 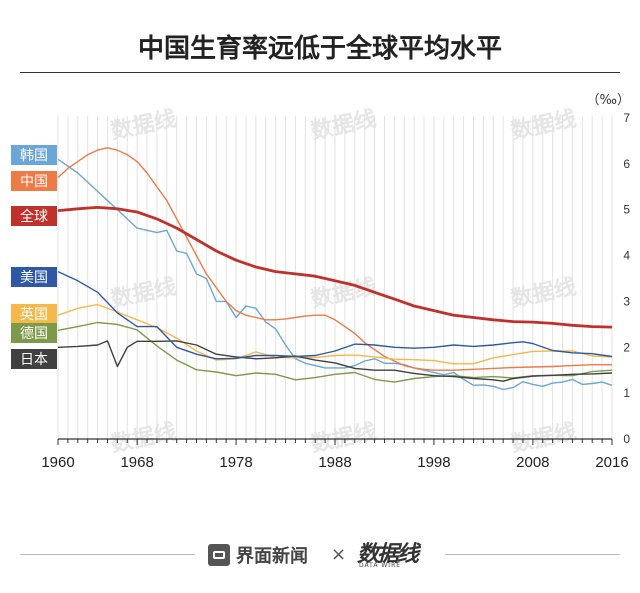 I want to click on footer-divider-right, so click(x=532, y=554).